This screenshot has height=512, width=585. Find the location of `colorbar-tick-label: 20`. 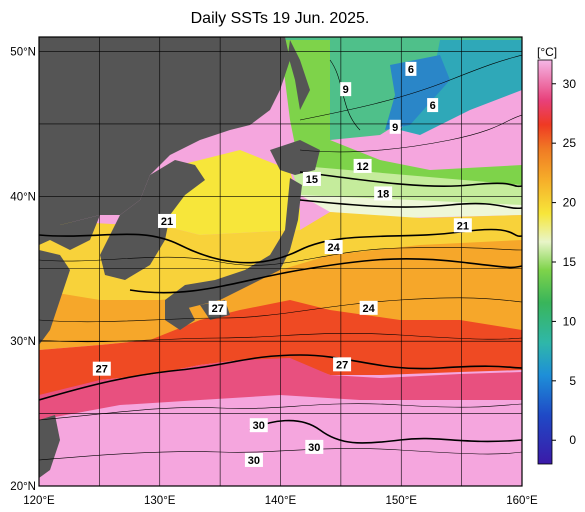

colorbar-tick-label: 20 is located at coordinates (570, 203).